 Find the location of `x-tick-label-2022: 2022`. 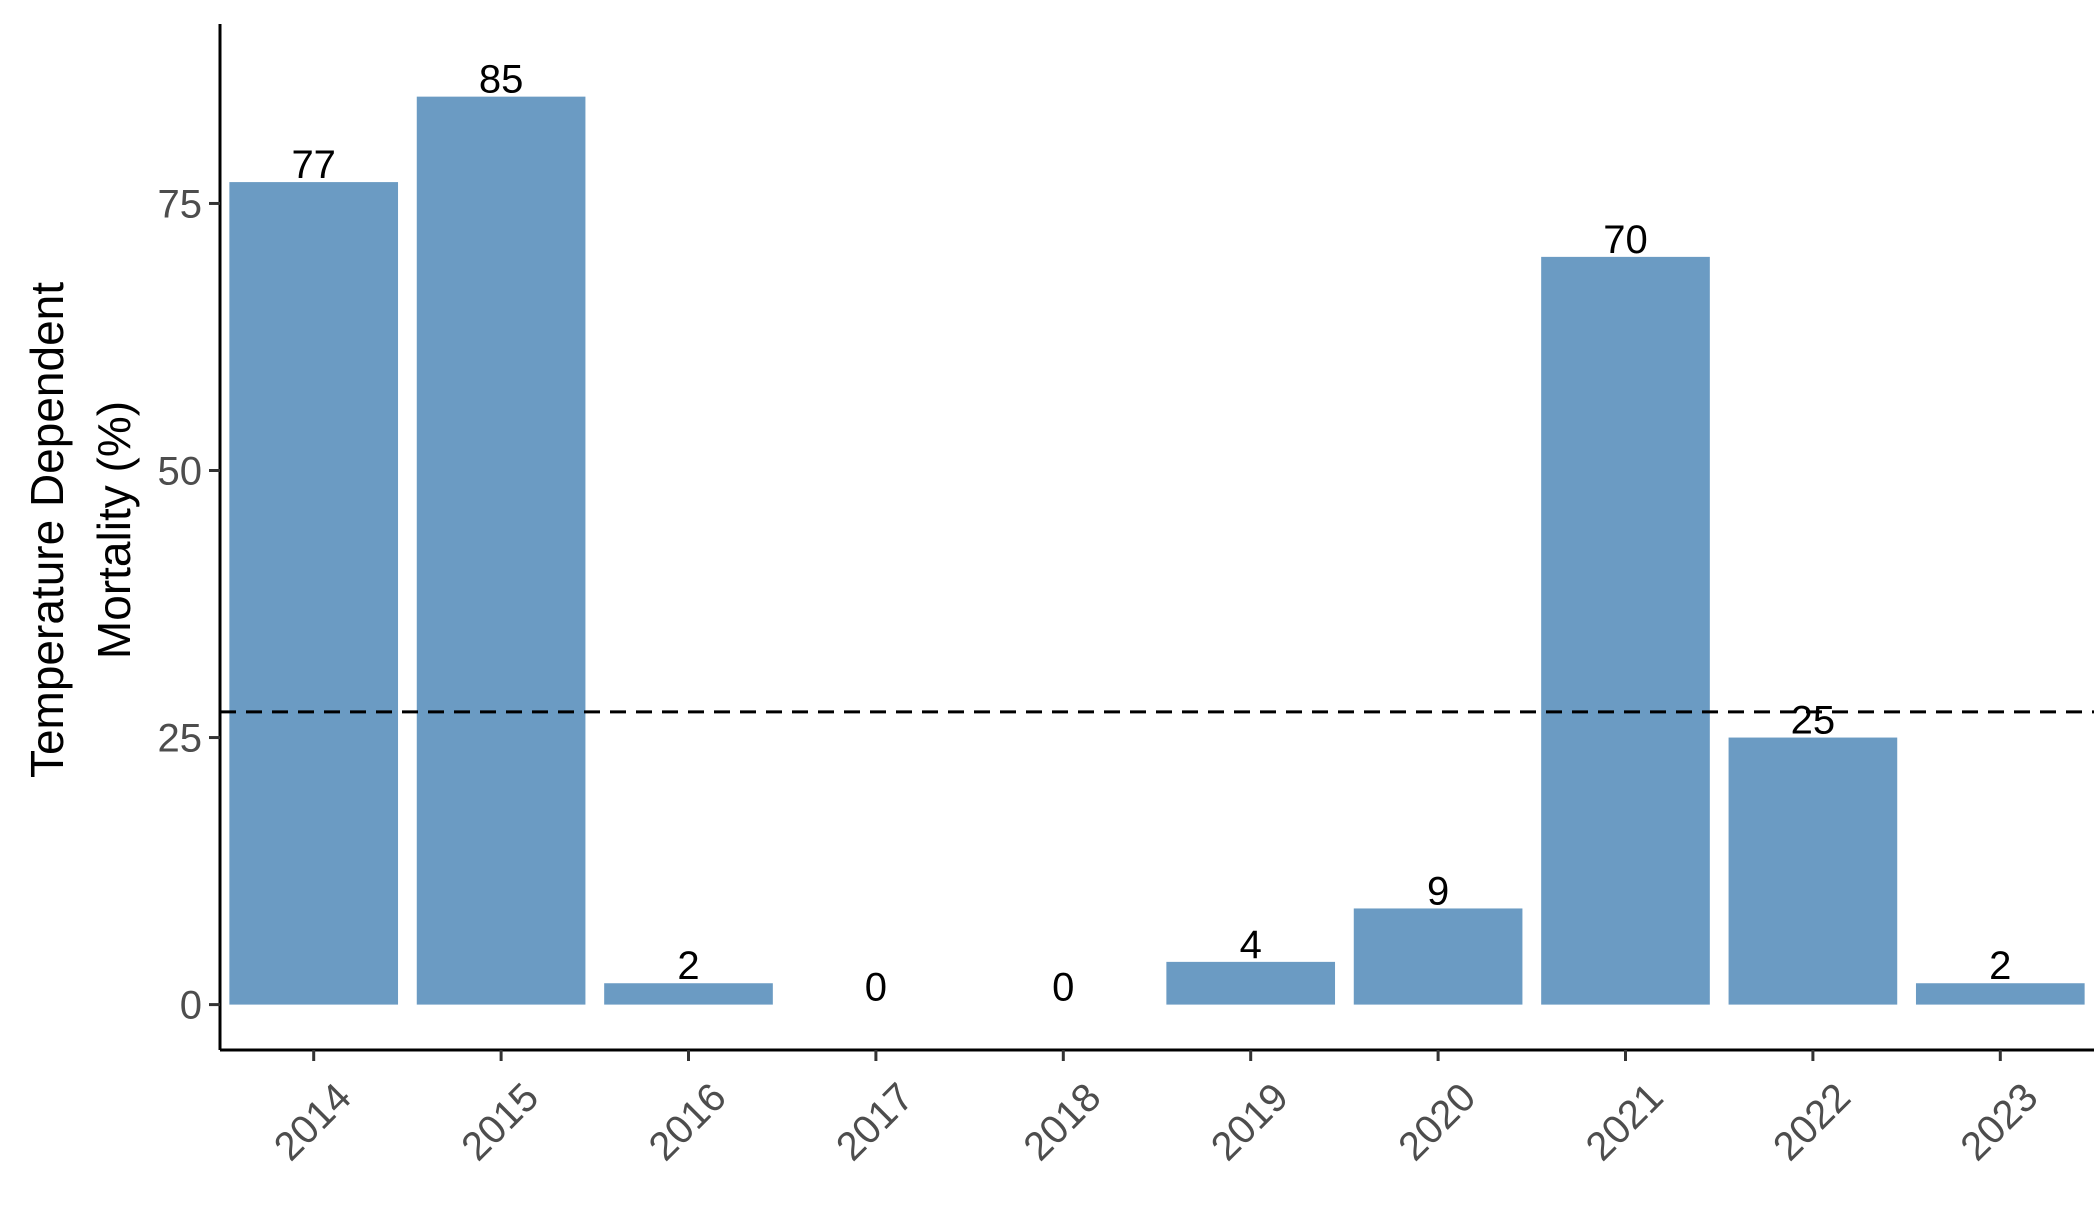

x-tick-label-2022: 2022 is located at coordinates (1812, 1122).